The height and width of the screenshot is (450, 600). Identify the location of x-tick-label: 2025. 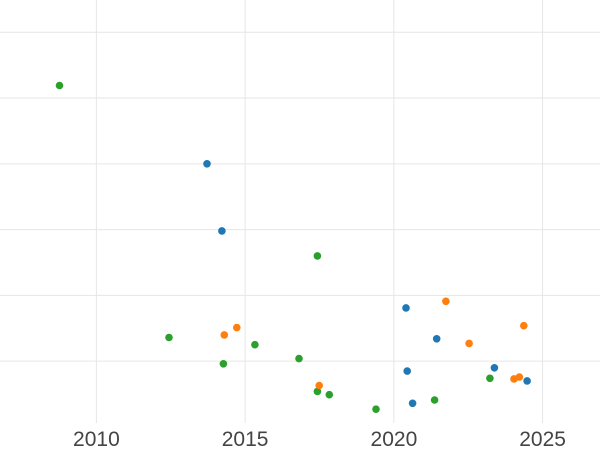
(542, 439).